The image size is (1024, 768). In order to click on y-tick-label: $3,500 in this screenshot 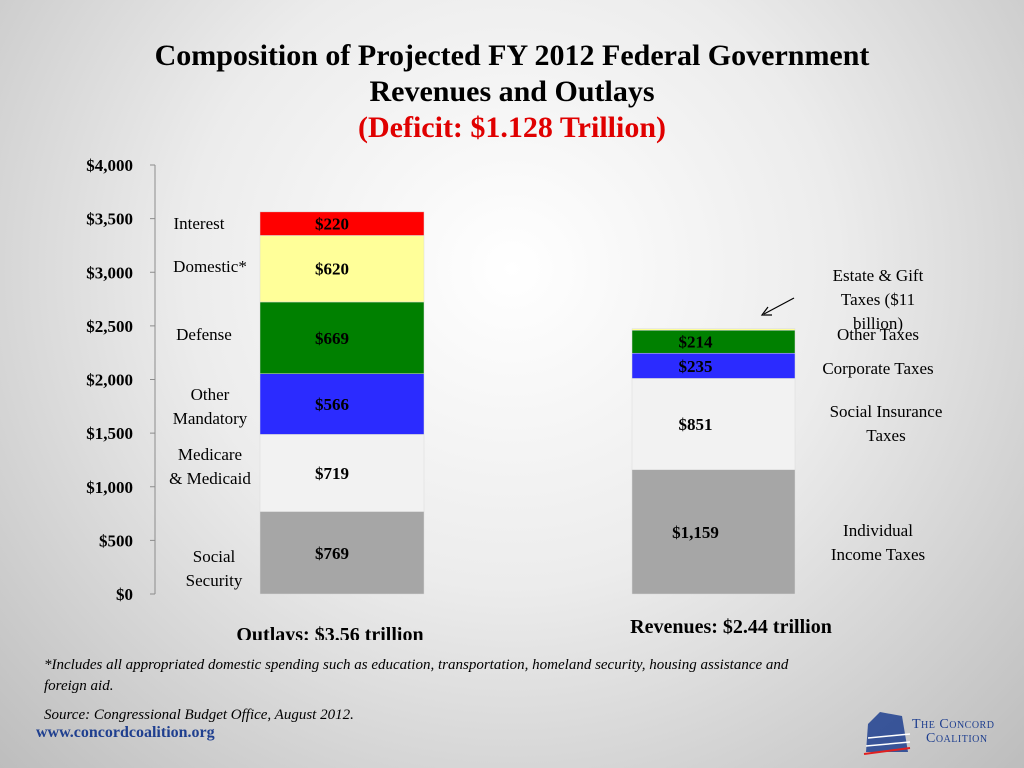, I will do `click(109, 219)`.